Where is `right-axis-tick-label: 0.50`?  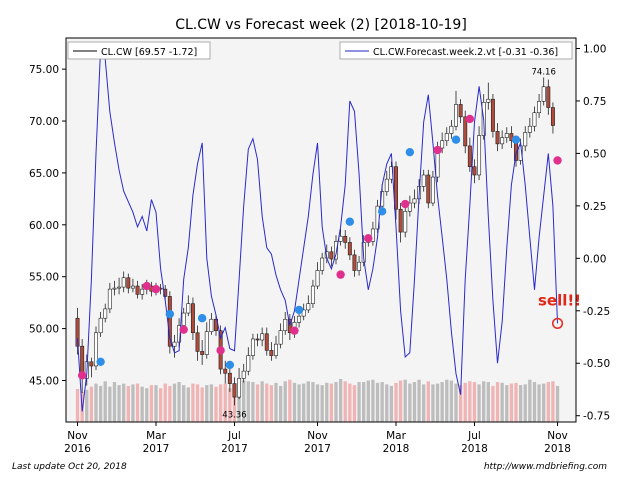 right-axis-tick-label: 0.50 is located at coordinates (594, 154).